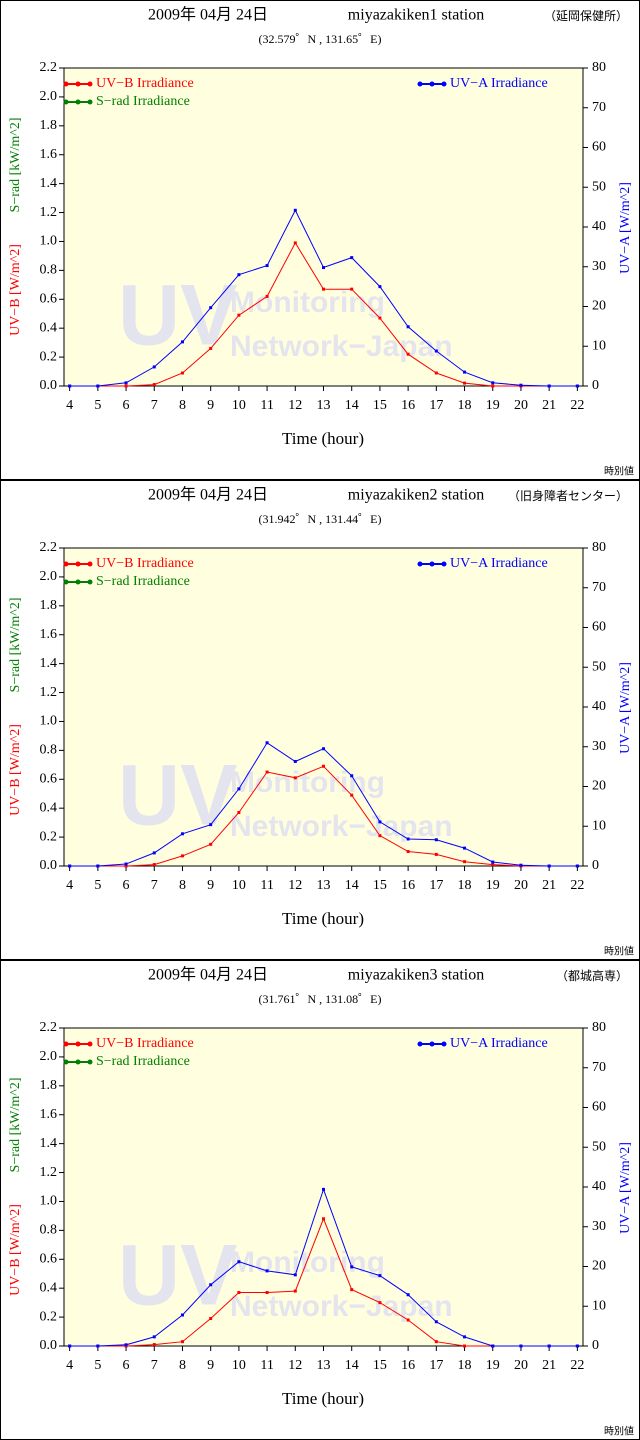 The height and width of the screenshot is (1440, 640). What do you see at coordinates (521, 885) in the screenshot?
I see `x-tick-label: 20` at bounding box center [521, 885].